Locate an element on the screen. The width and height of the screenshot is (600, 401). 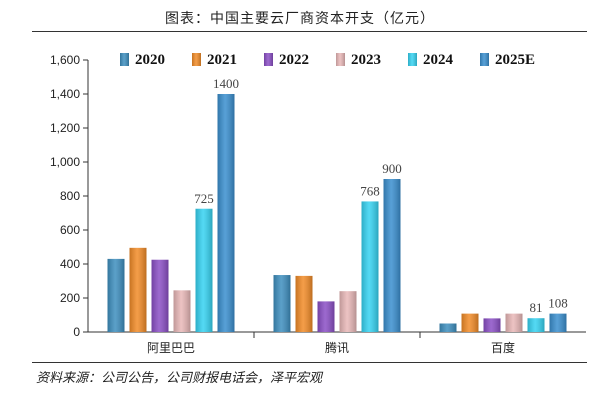
data-label: 900 is located at coordinates (392, 168).